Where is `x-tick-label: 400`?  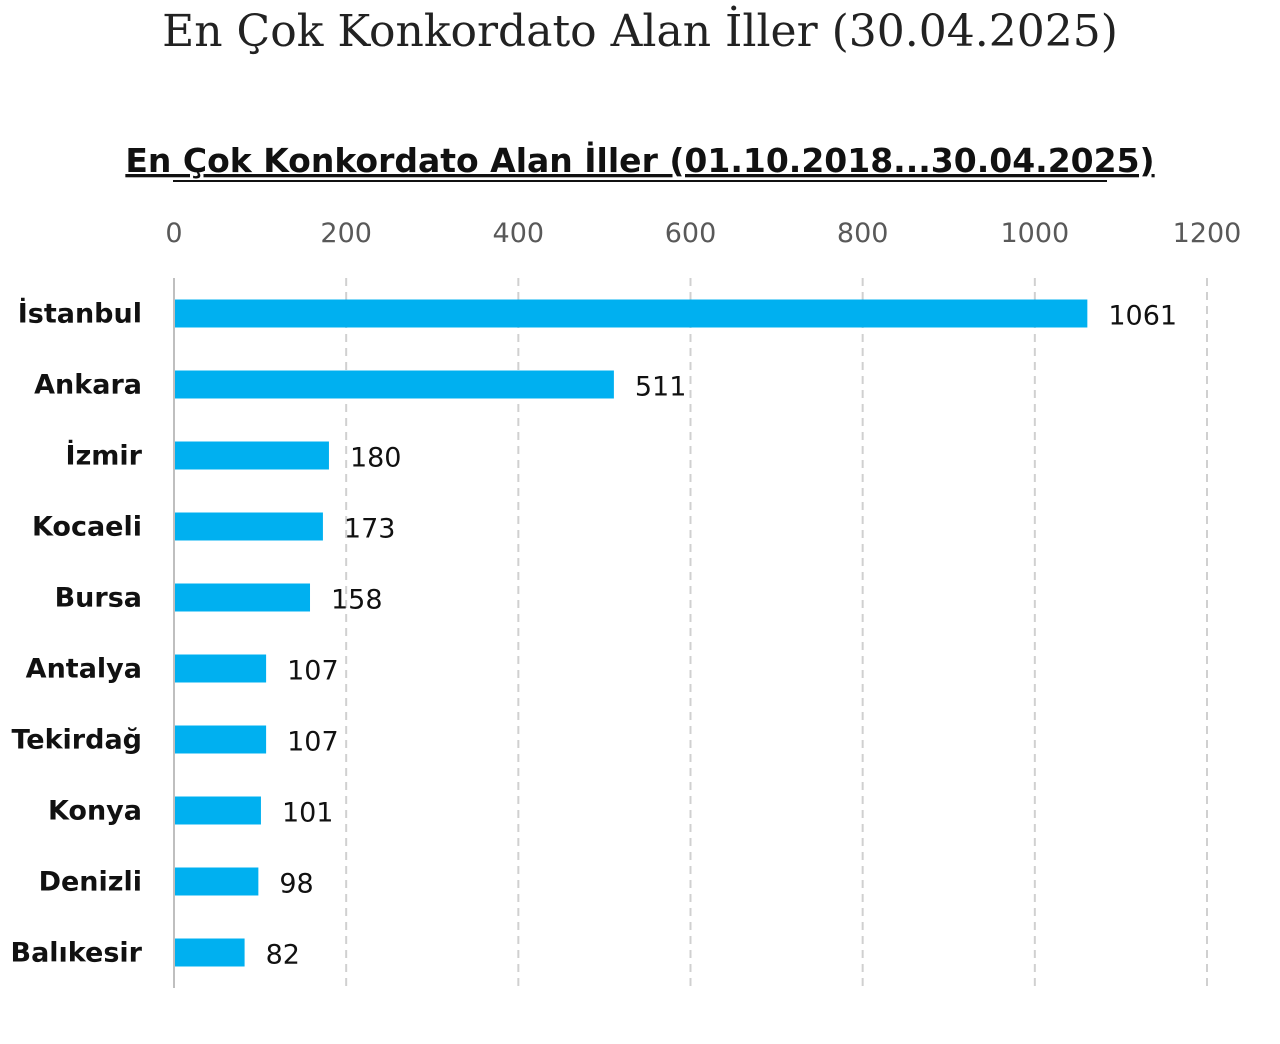 x-tick-label: 400 is located at coordinates (519, 233).